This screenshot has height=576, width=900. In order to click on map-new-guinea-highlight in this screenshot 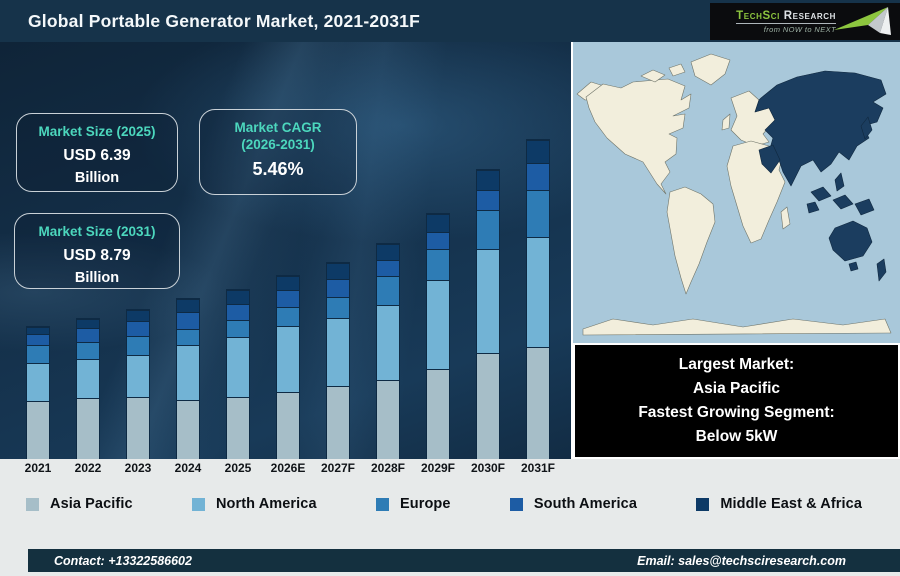, I will do `click(864, 207)`.